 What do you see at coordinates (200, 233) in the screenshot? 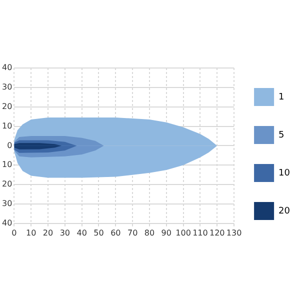
I see `x-tick-label: 110` at bounding box center [200, 233].